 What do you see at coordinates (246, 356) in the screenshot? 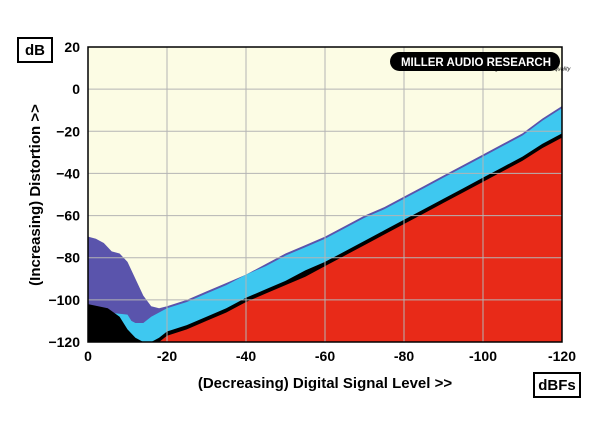
I see `x-tick-label: -40` at bounding box center [246, 356].